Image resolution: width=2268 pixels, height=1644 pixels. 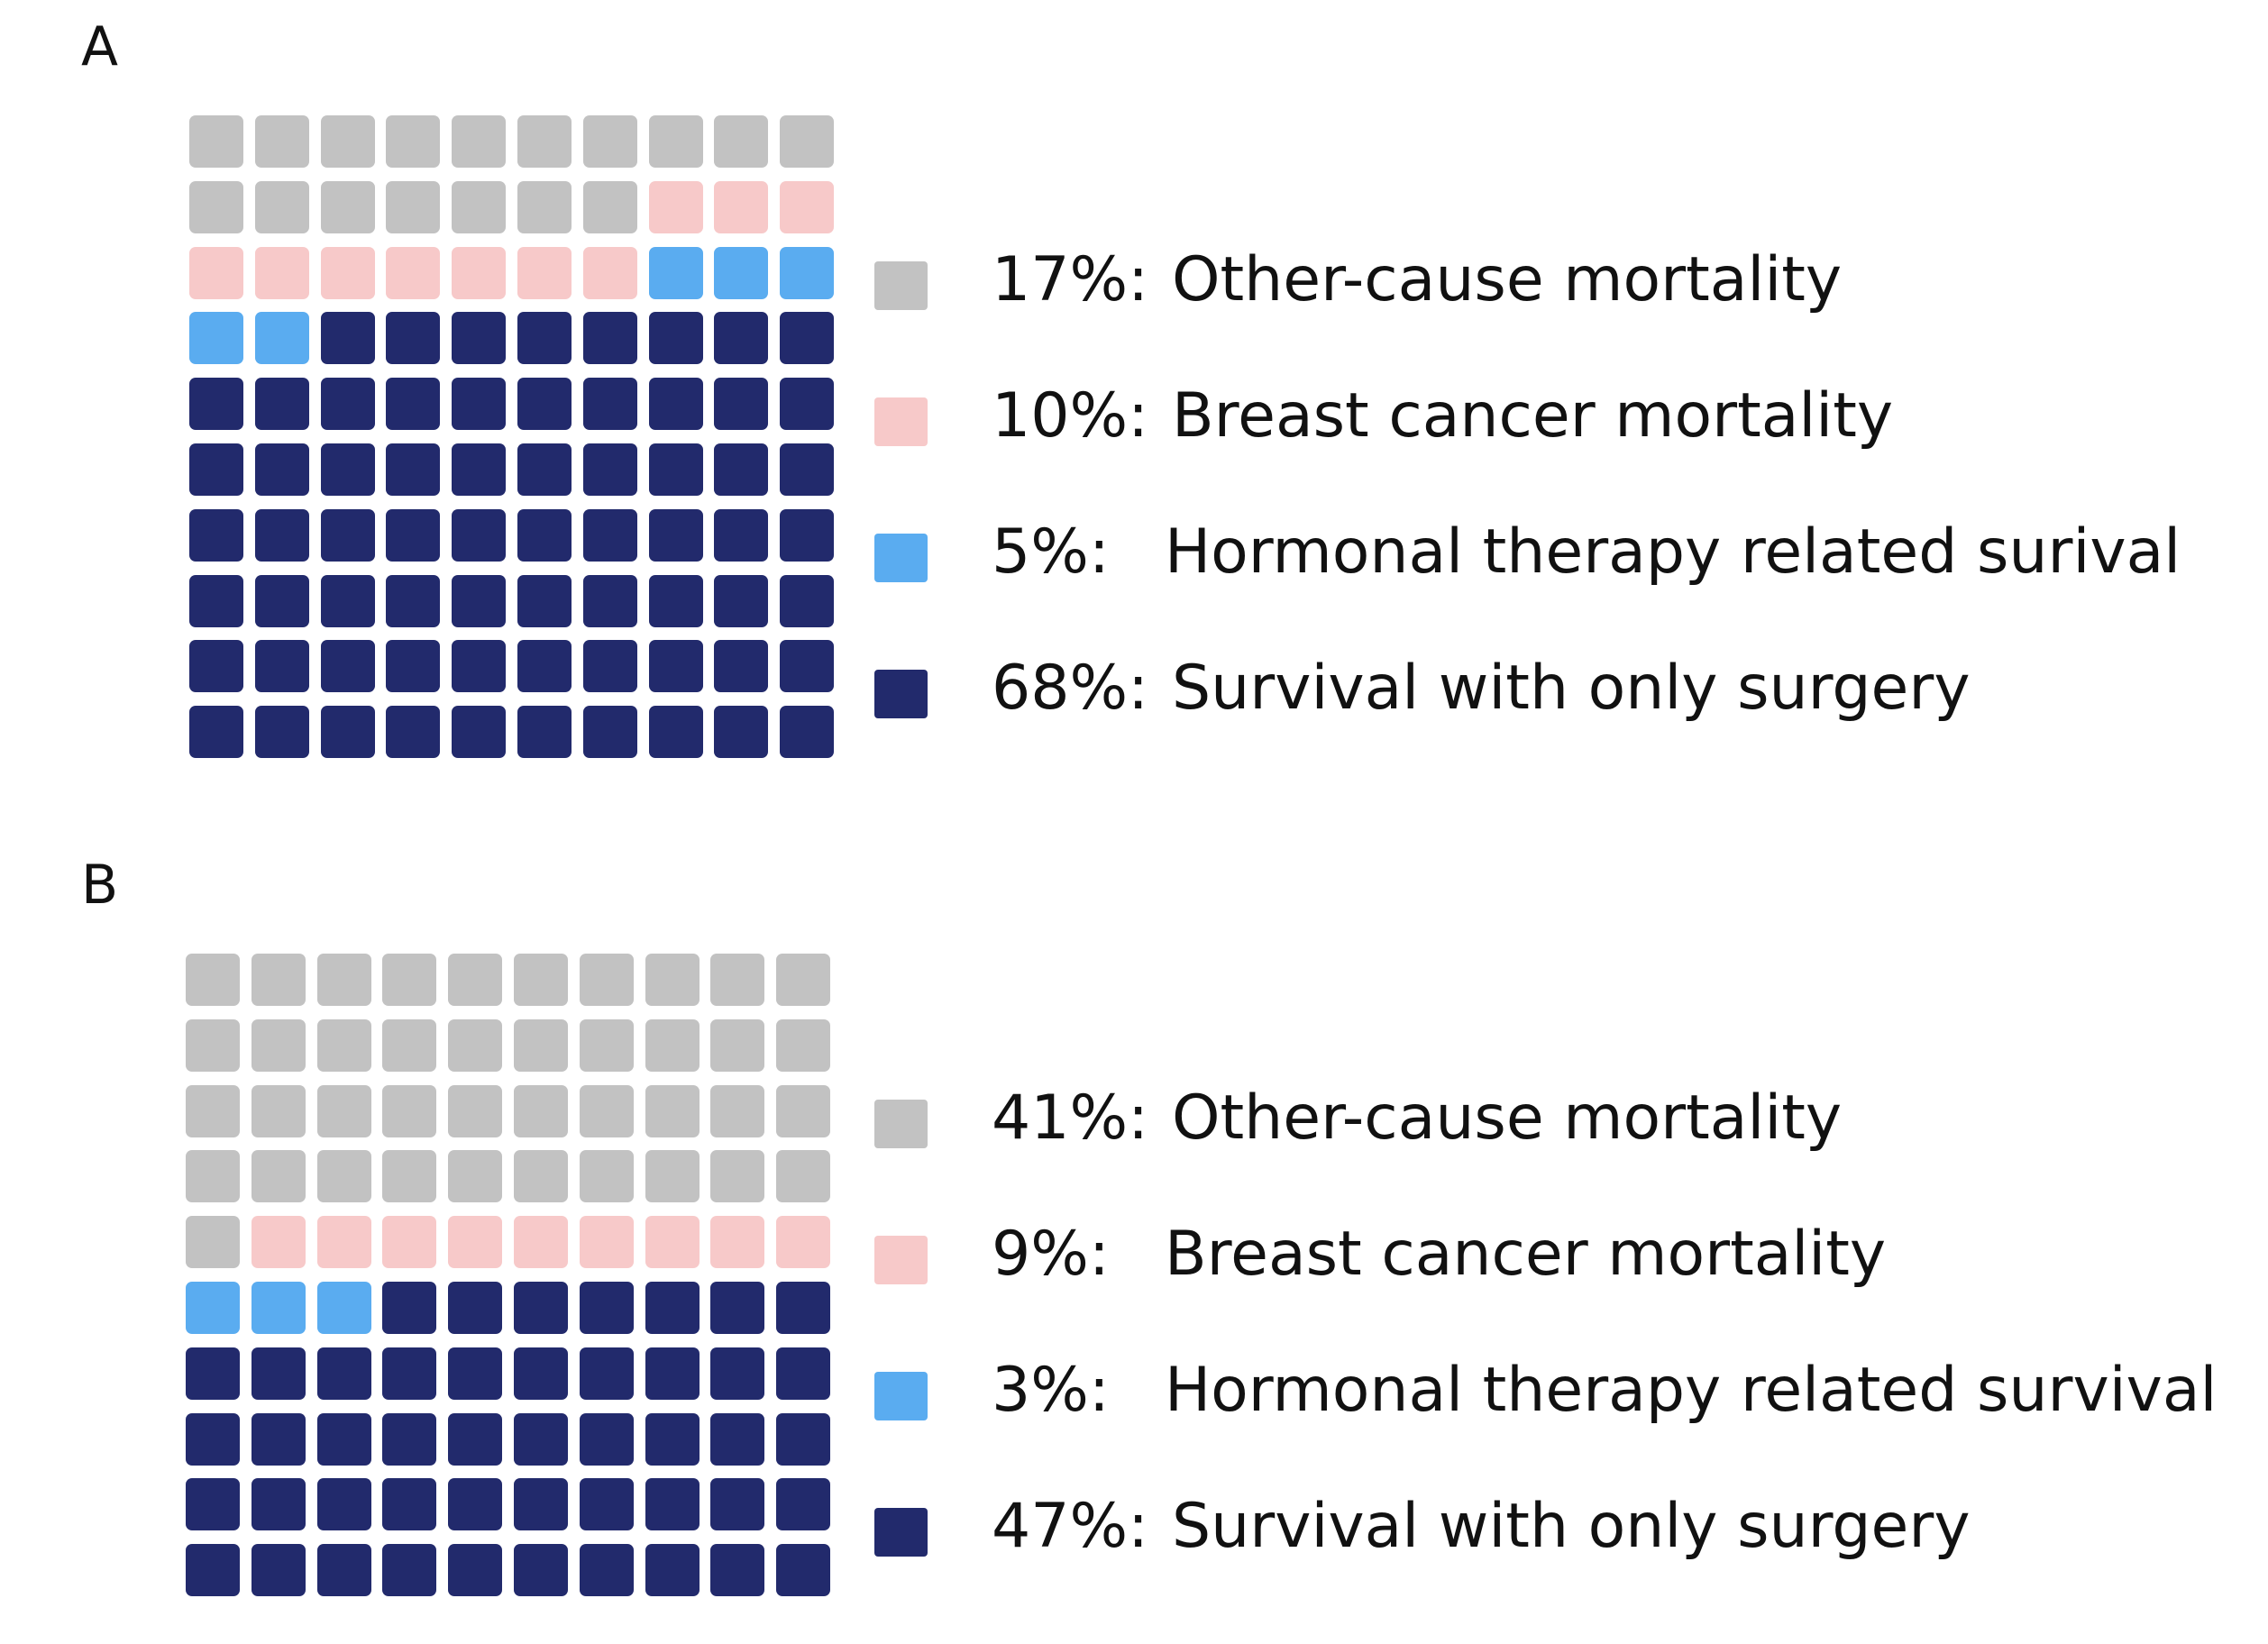 What do you see at coordinates (1070, 279) in the screenshot?
I see `legend-percent: 17%:` at bounding box center [1070, 279].